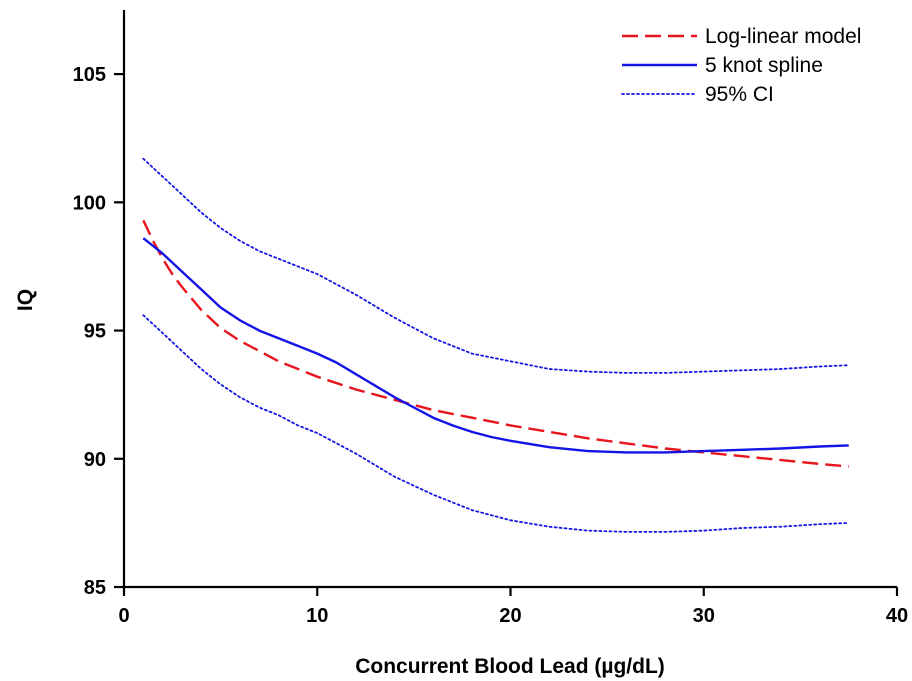 This screenshot has width=912, height=681. I want to click on x-axis-title: Concurrent Blood Lead (µg/dL), so click(510, 666).